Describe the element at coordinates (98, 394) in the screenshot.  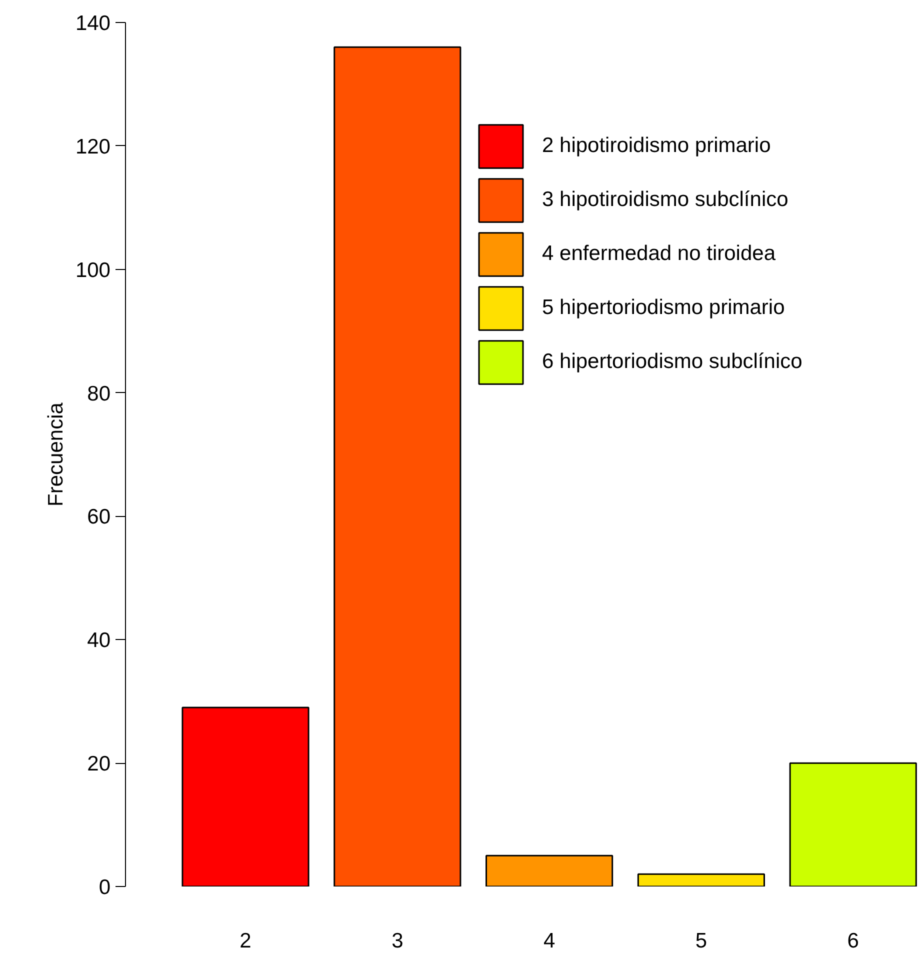
I see `y-tick-label: 80` at that location.